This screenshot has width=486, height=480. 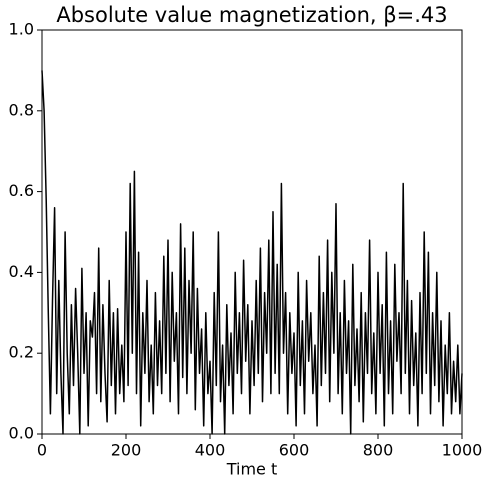 What do you see at coordinates (252, 469) in the screenshot?
I see `x-axis-label: Time t` at bounding box center [252, 469].